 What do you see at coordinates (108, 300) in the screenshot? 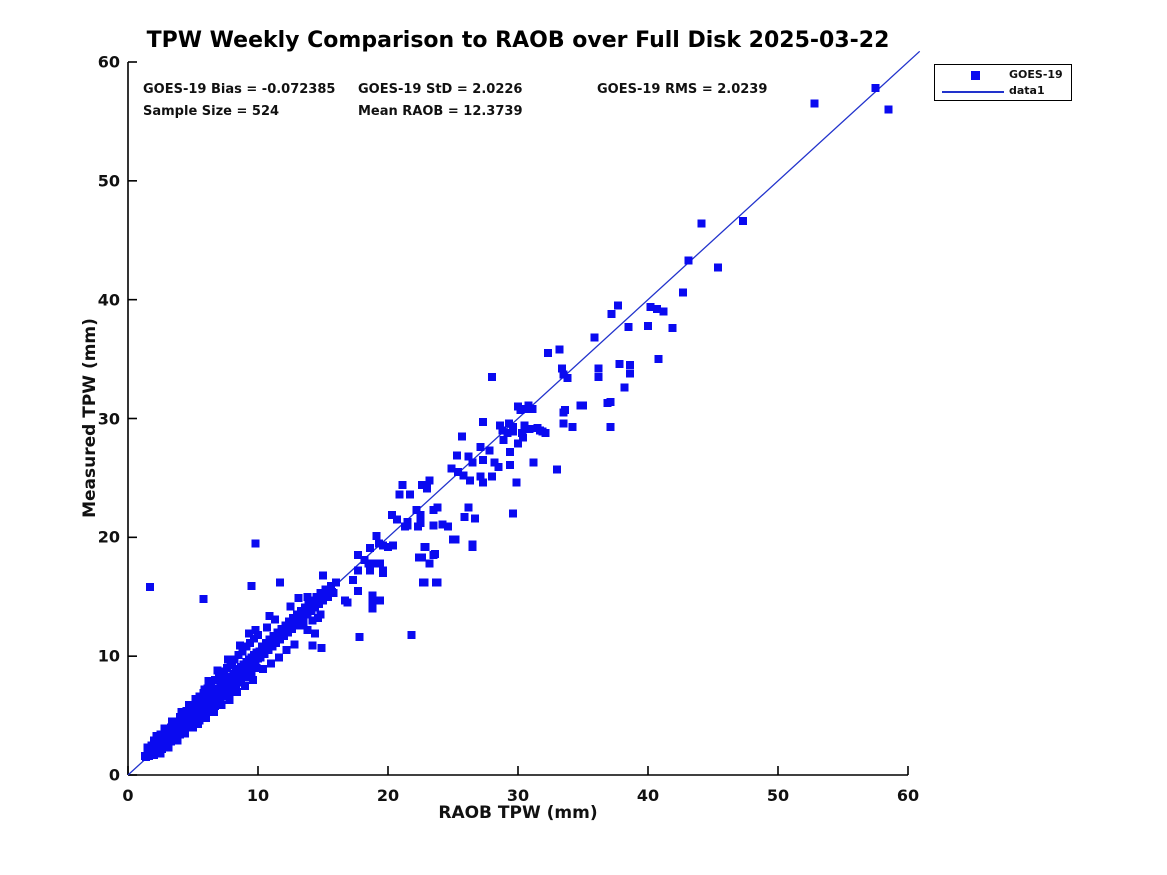
I see `y-tick-label: 40` at bounding box center [108, 300].